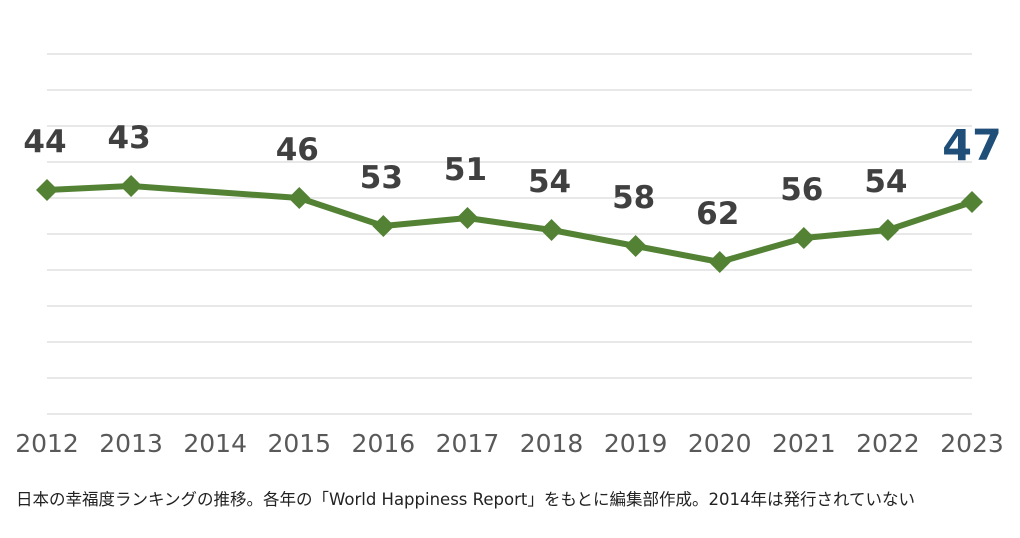 This screenshot has width=1020, height=538. I want to click on data-label: 44, so click(44, 142).